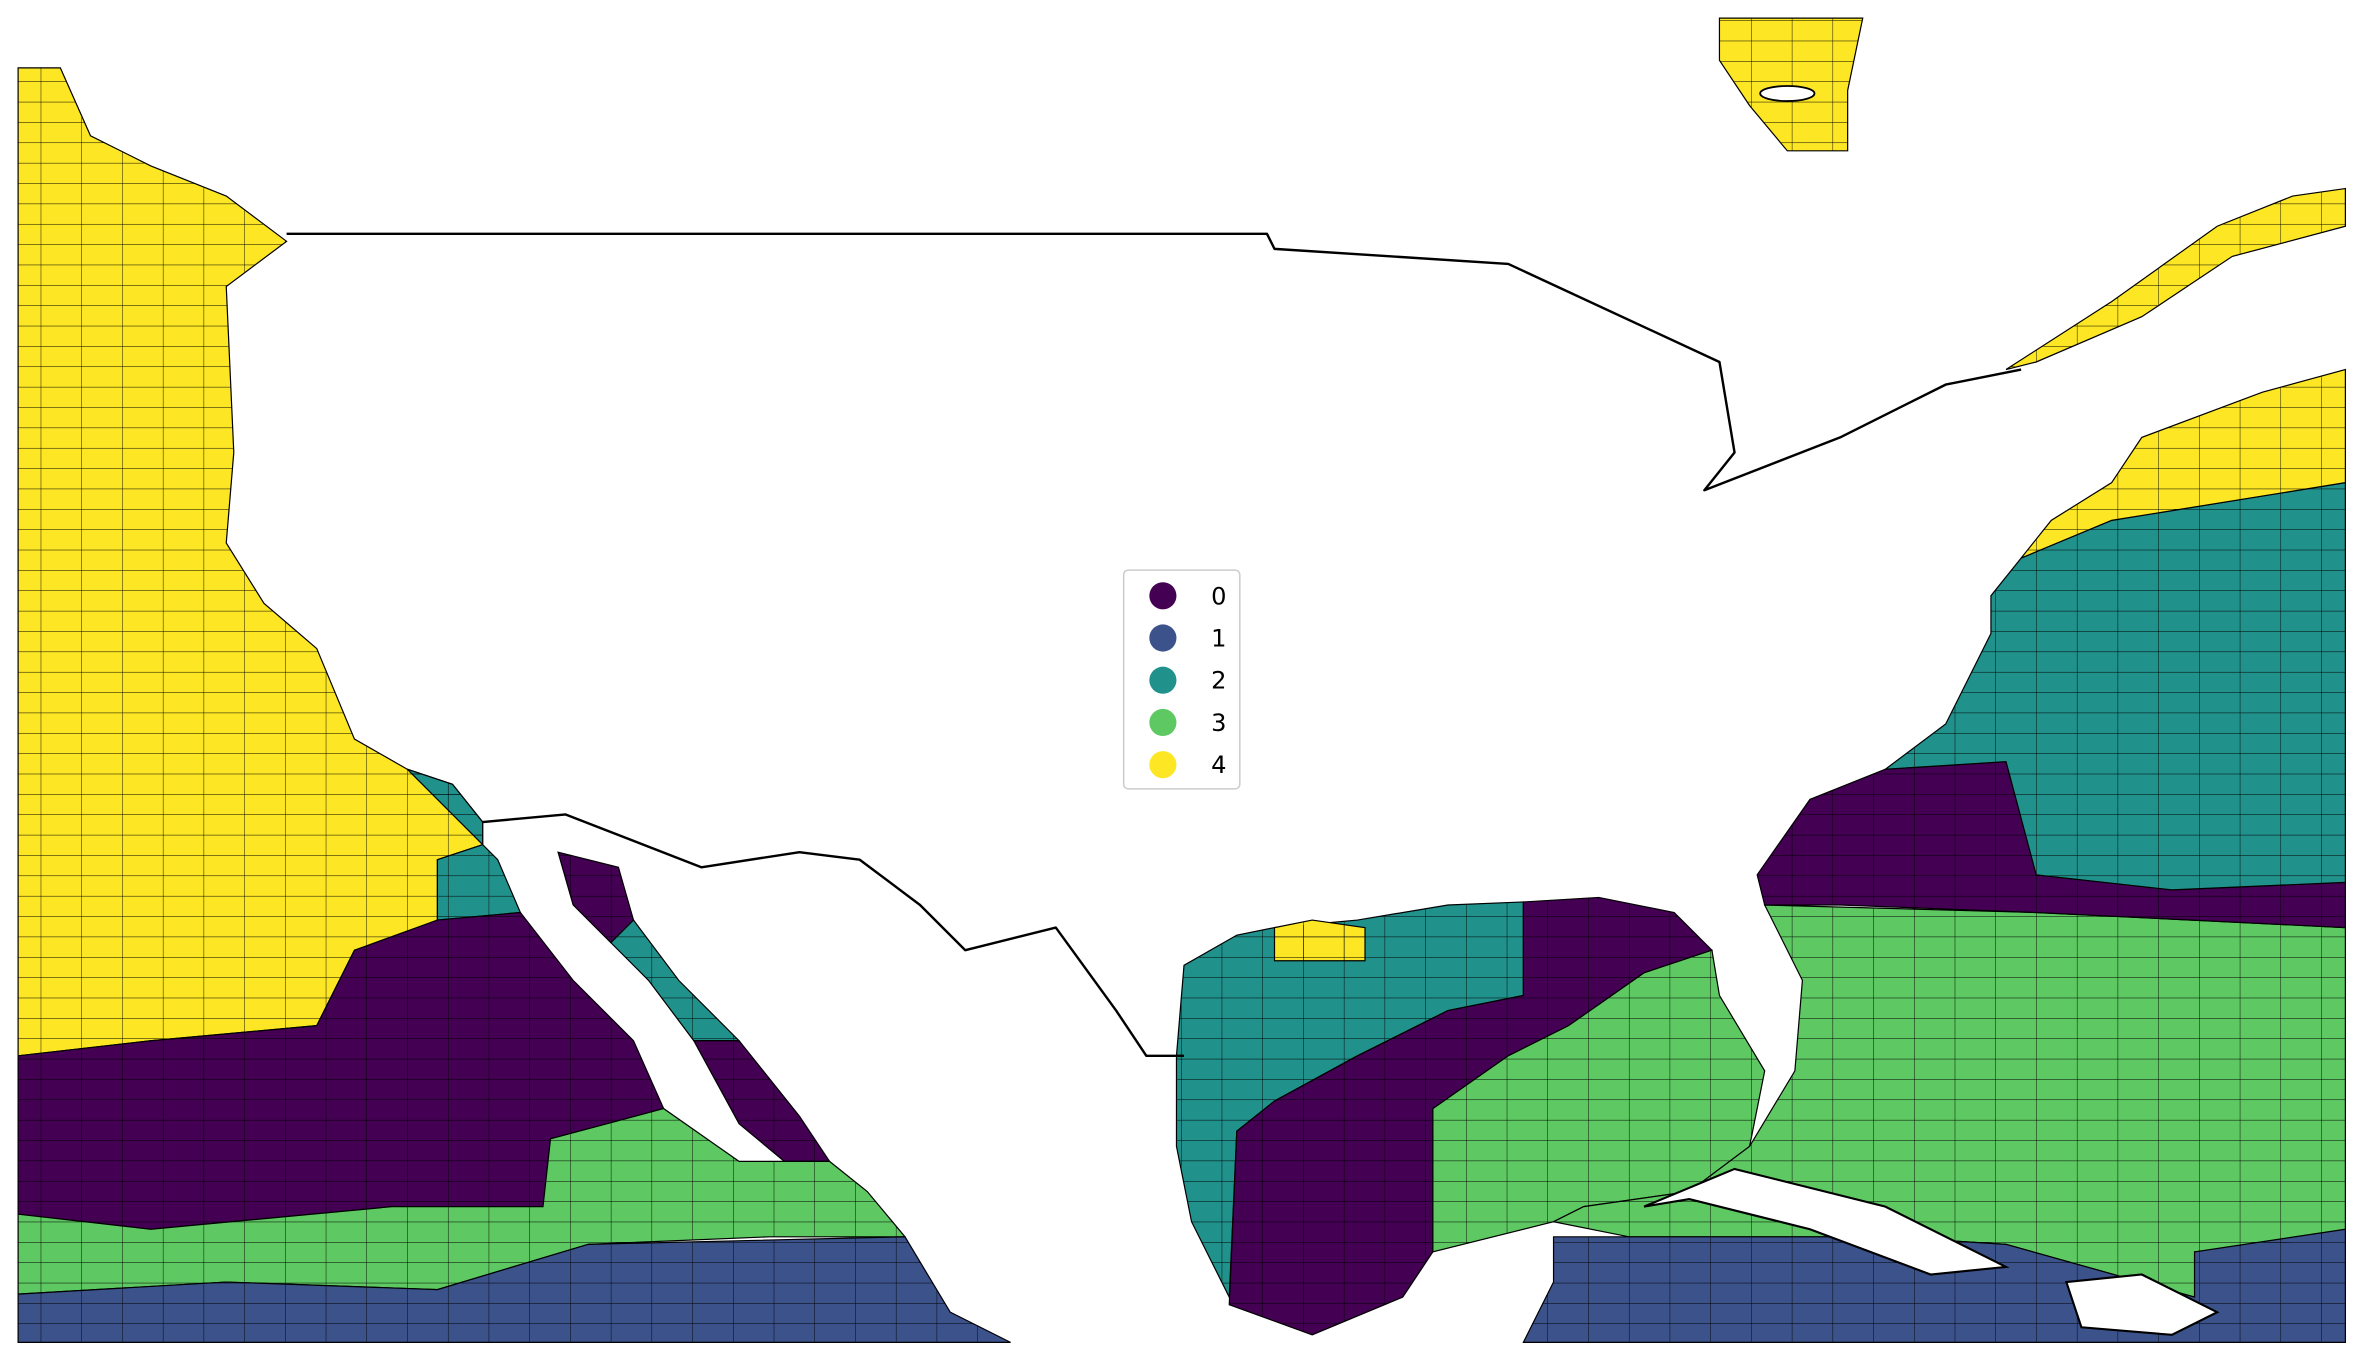 The height and width of the screenshot is (1365, 2365). What do you see at coordinates (1218, 681) in the screenshot?
I see `legend-label: 2` at bounding box center [1218, 681].